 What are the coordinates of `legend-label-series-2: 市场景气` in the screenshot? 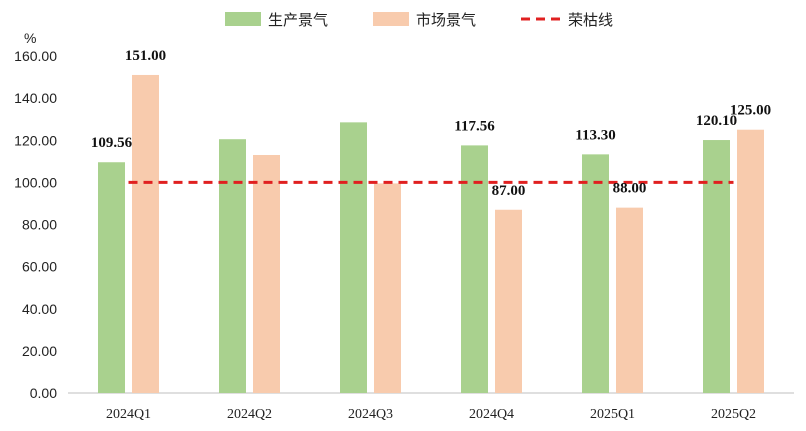 It's located at (446, 20).